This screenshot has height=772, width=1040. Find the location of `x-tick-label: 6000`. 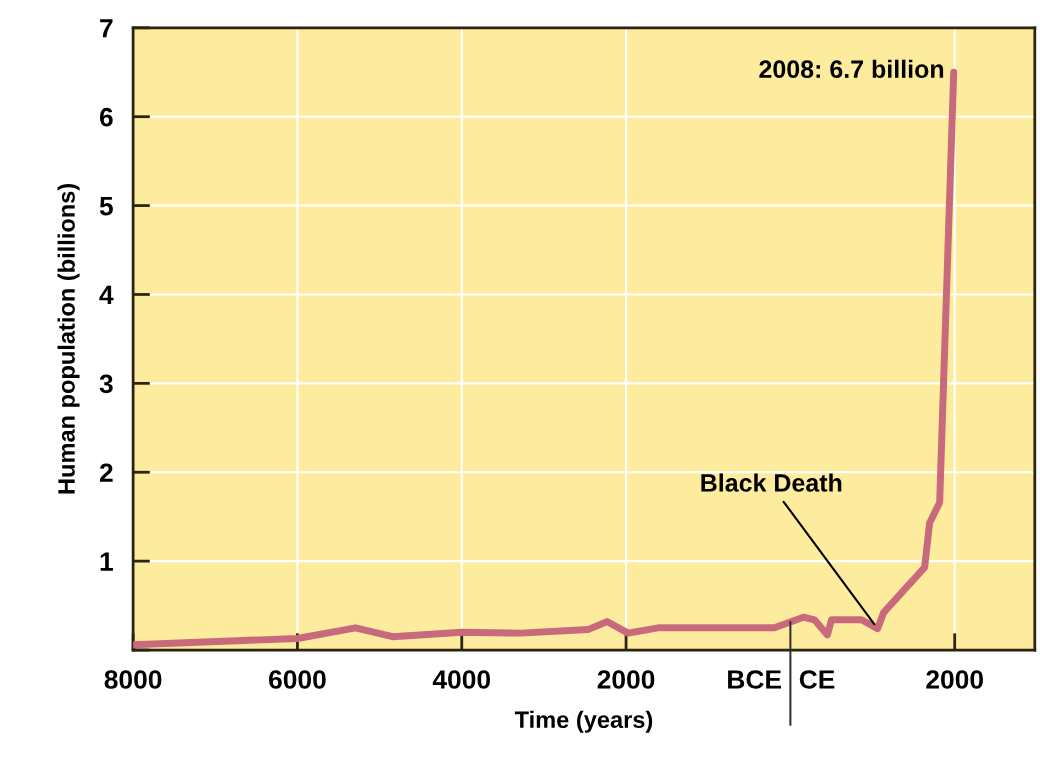

x-tick-label: 6000 is located at coordinates (297, 679).